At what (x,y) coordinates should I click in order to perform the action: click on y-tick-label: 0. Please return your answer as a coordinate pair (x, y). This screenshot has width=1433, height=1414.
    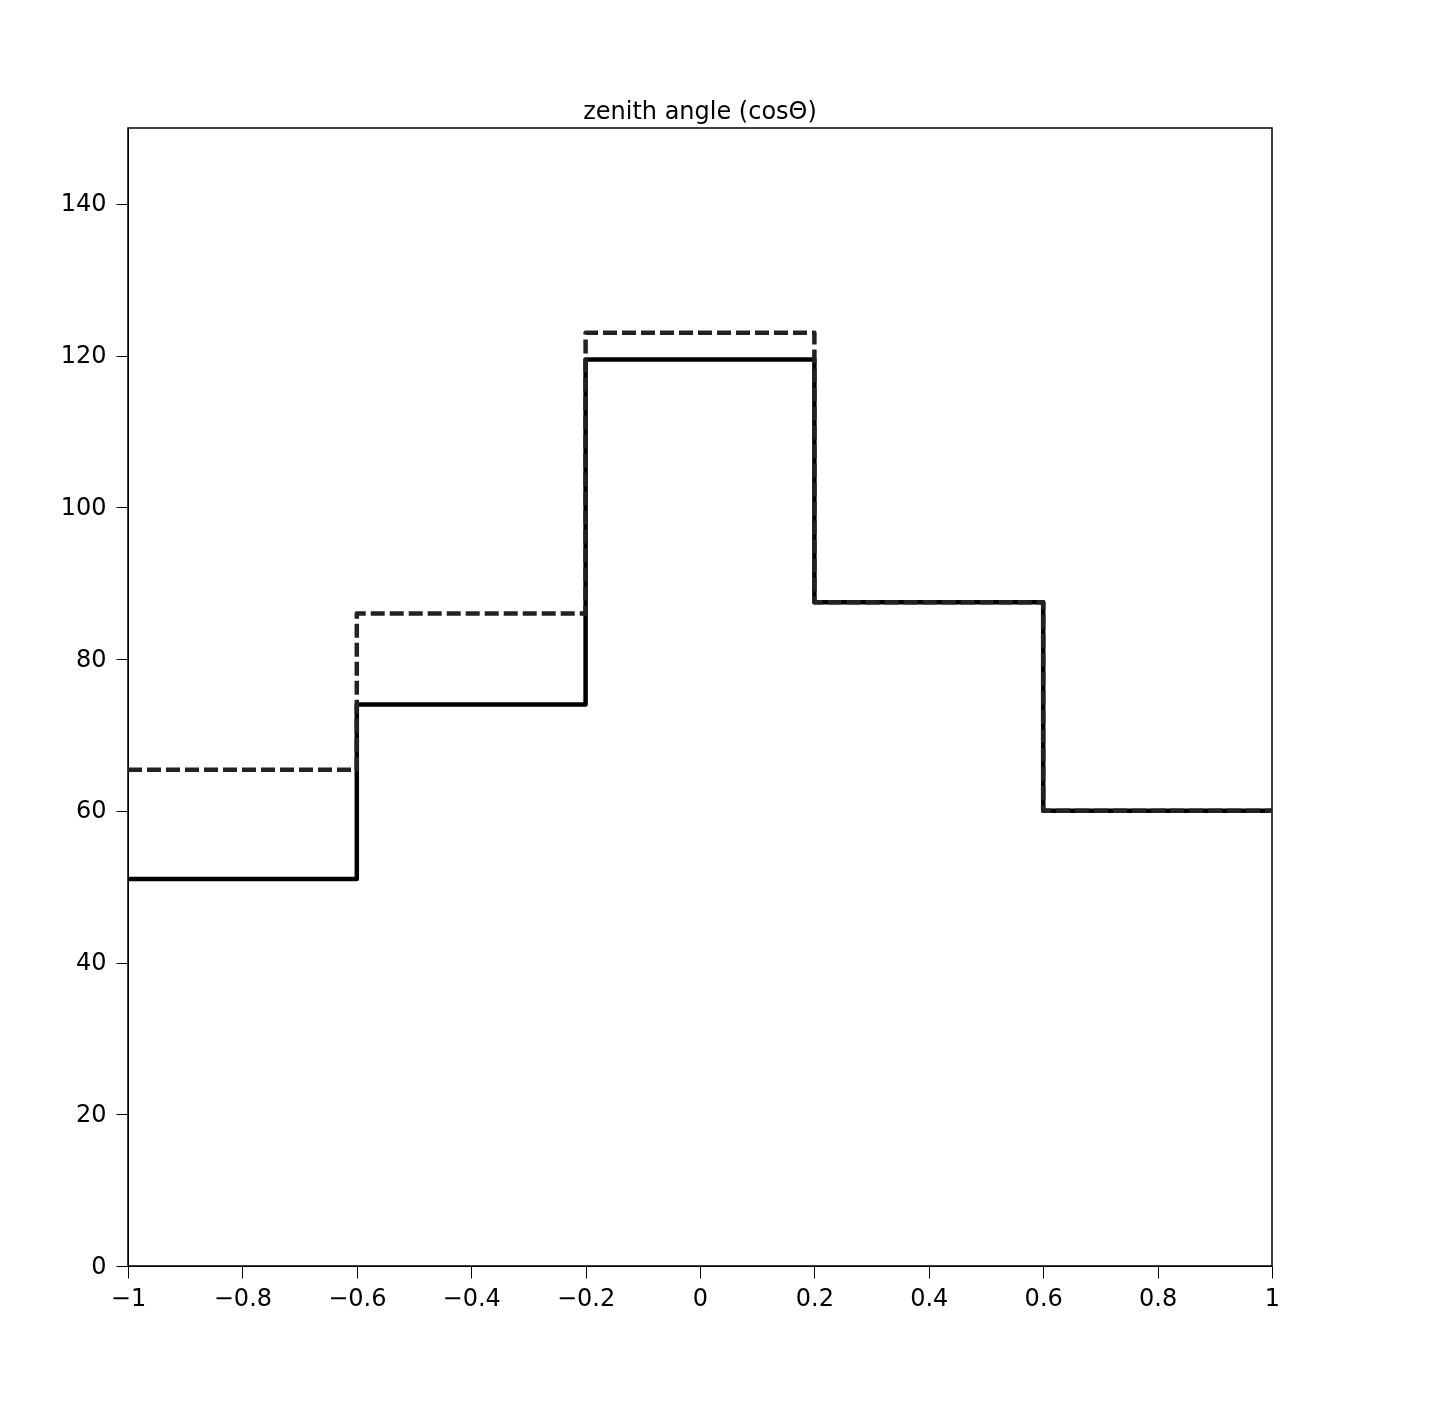
    Looking at the image, I should click on (99, 1265).